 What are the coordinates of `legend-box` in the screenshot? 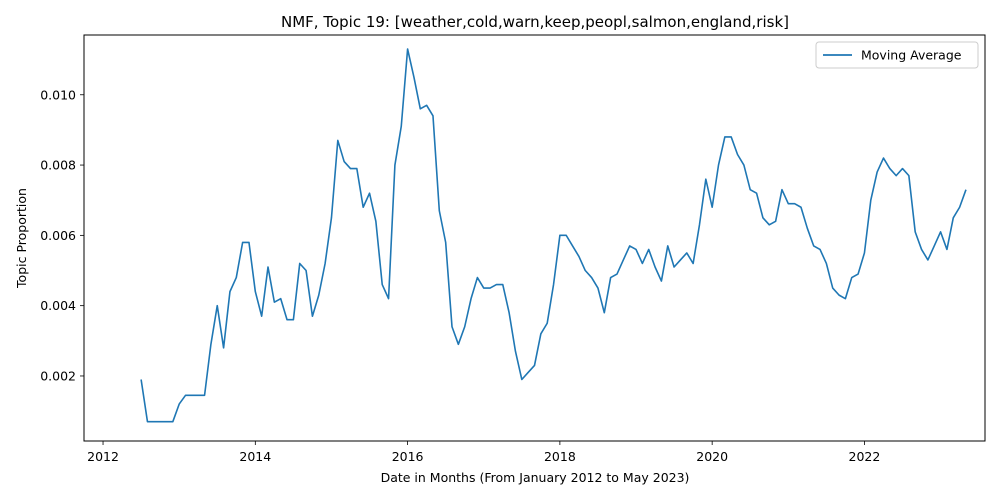 It's located at (897, 55).